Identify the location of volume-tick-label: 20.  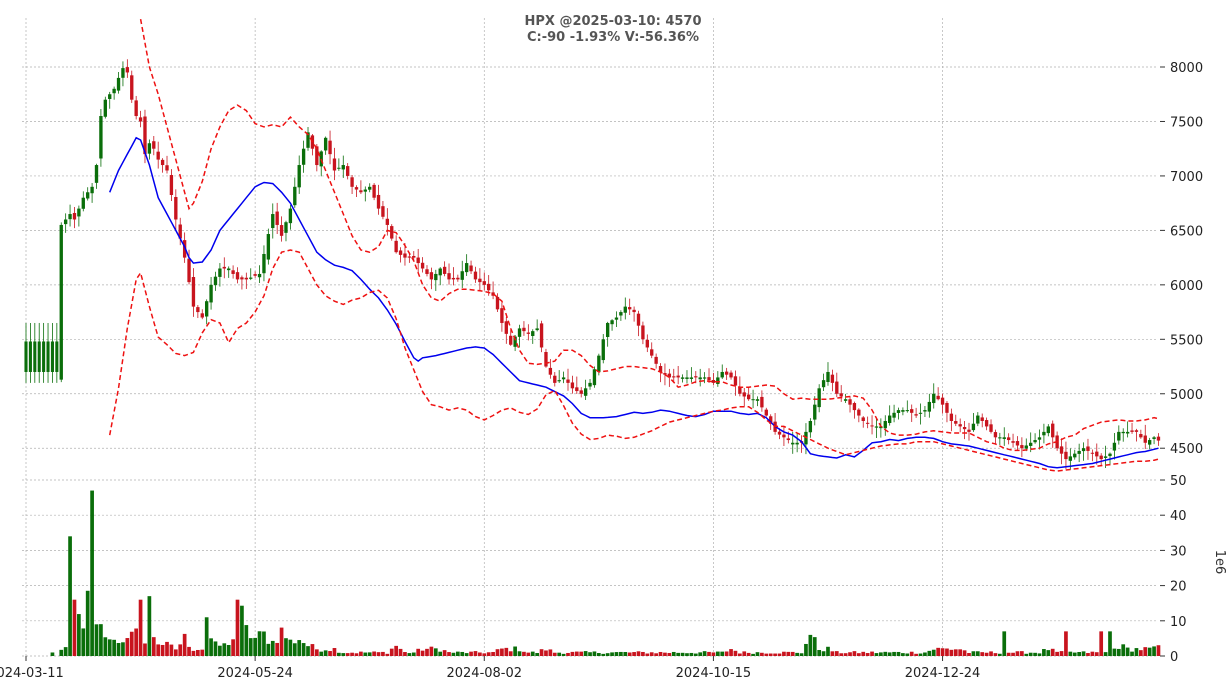
(1178, 587).